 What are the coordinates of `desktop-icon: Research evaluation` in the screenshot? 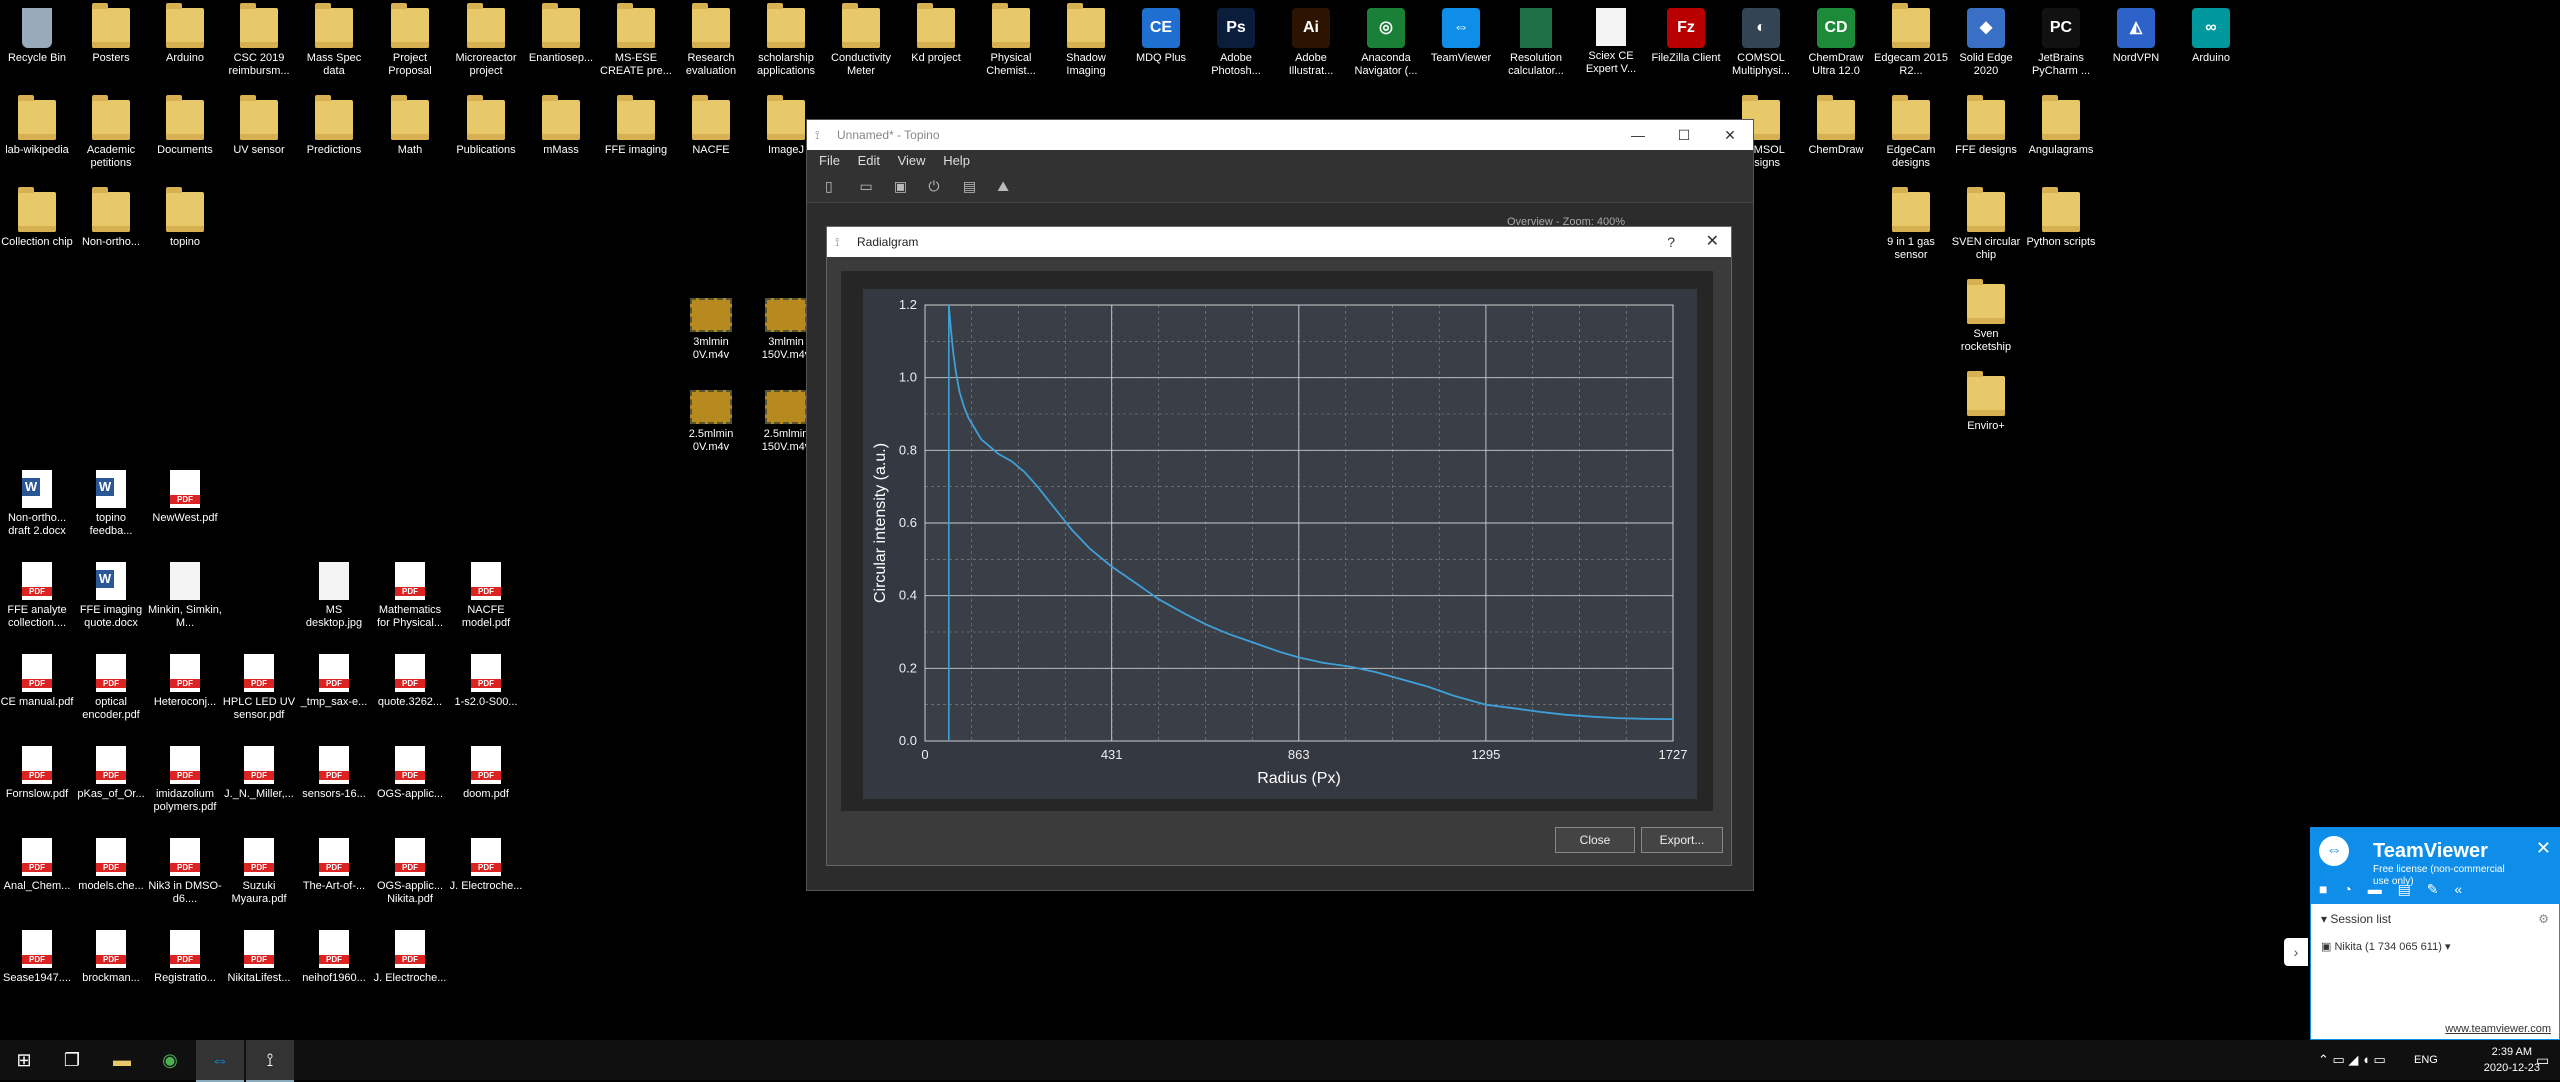 It's located at (711, 45).